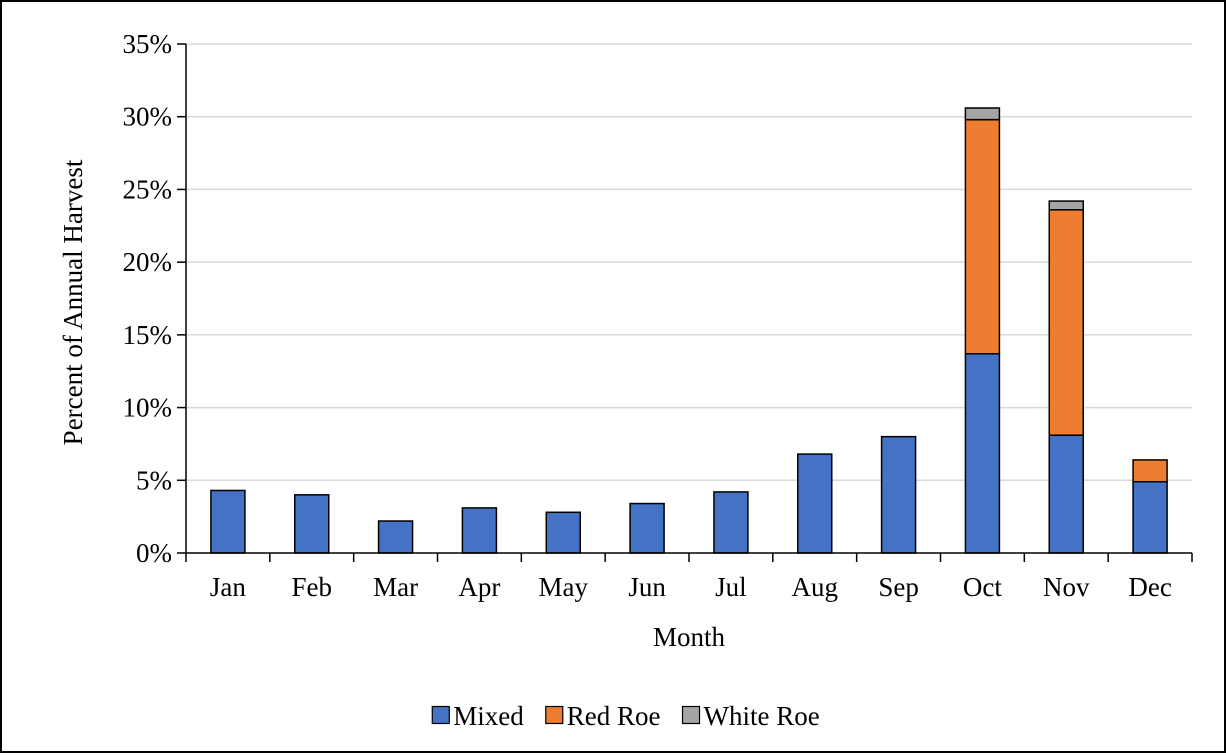 This screenshot has height=755, width=1226. I want to click on x-tick-label: Apr, so click(479, 587).